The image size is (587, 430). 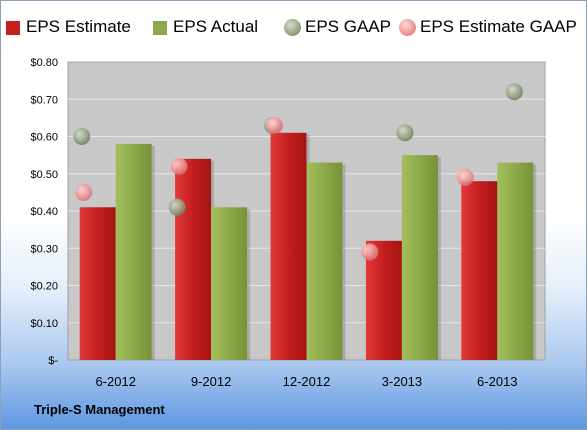 What do you see at coordinates (44, 63) in the screenshot?
I see `y-tick-label: $0.80` at bounding box center [44, 63].